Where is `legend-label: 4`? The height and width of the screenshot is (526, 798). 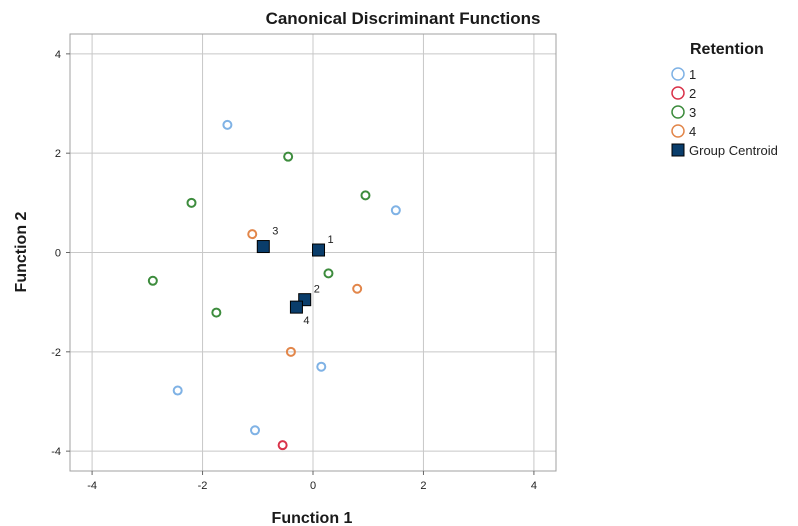 legend-label: 4 is located at coordinates (692, 131).